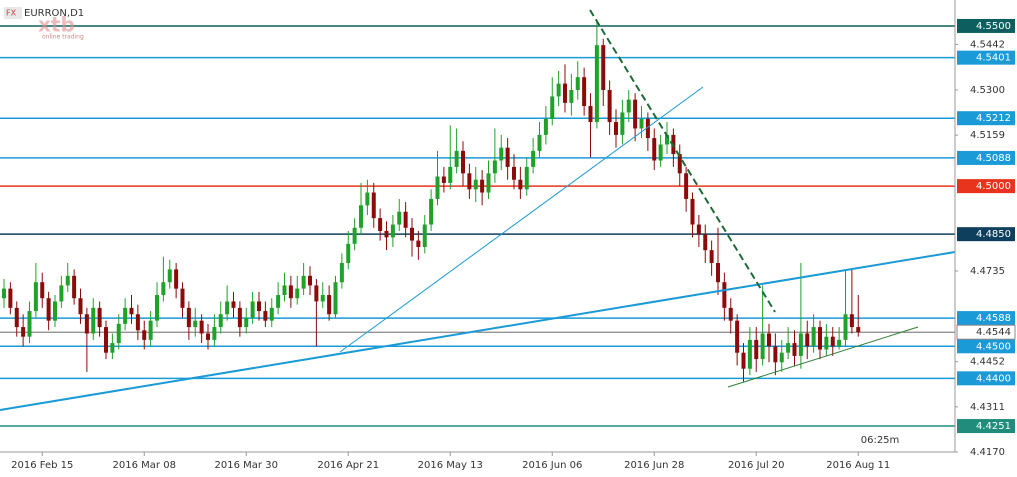  What do you see at coordinates (880, 440) in the screenshot?
I see `timer: 06:25m` at bounding box center [880, 440].